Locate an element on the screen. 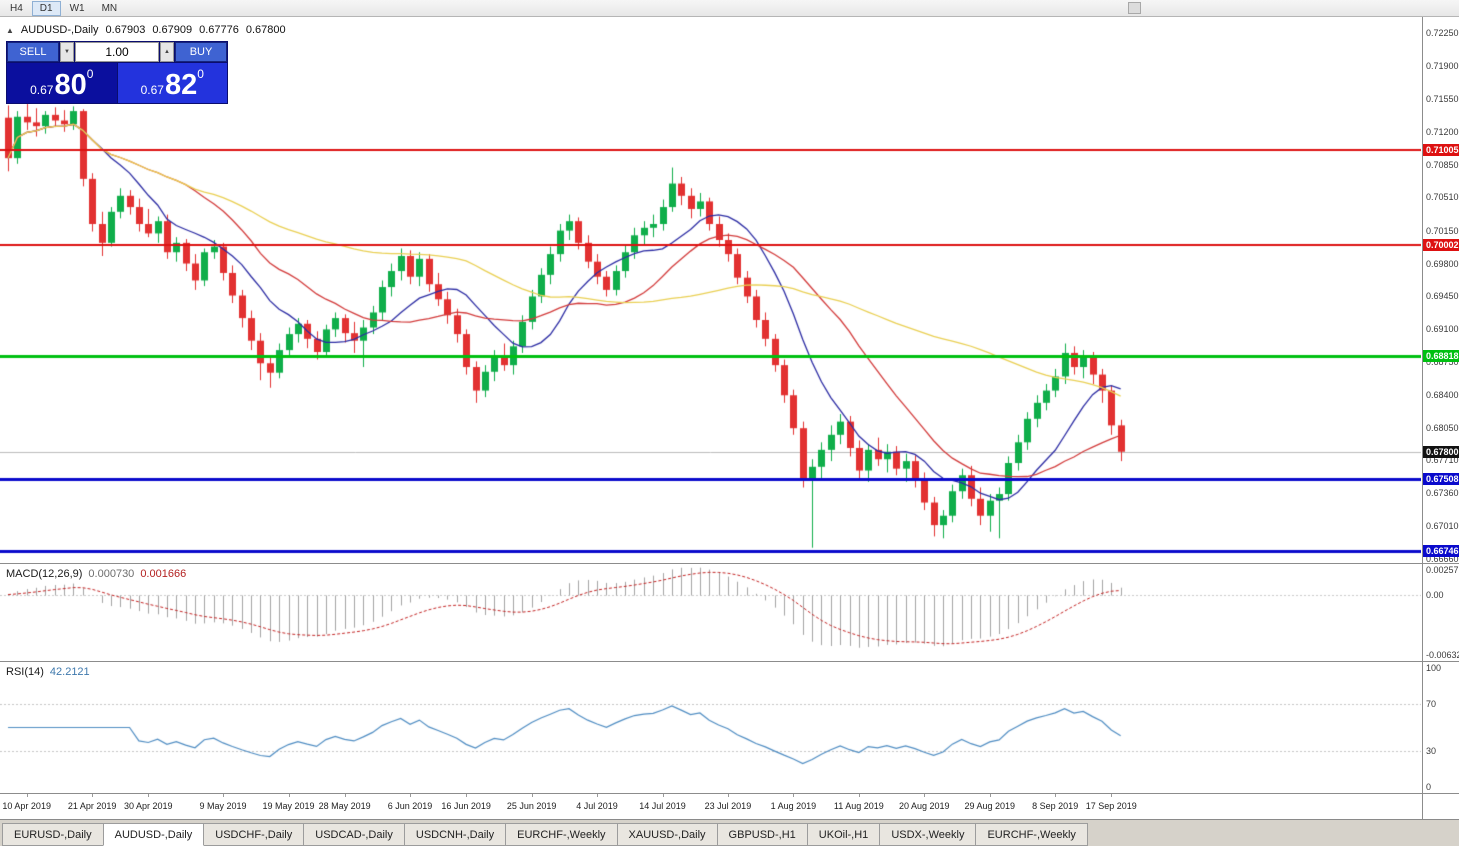  macd-label: MACD(12,26,9) 0.000730 0.001666 is located at coordinates (96, 574).